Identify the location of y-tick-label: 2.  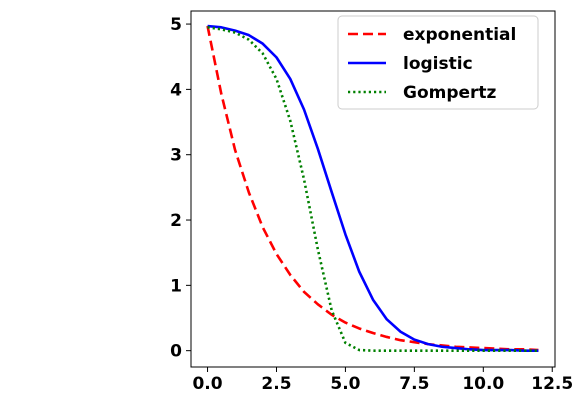
(176, 221).